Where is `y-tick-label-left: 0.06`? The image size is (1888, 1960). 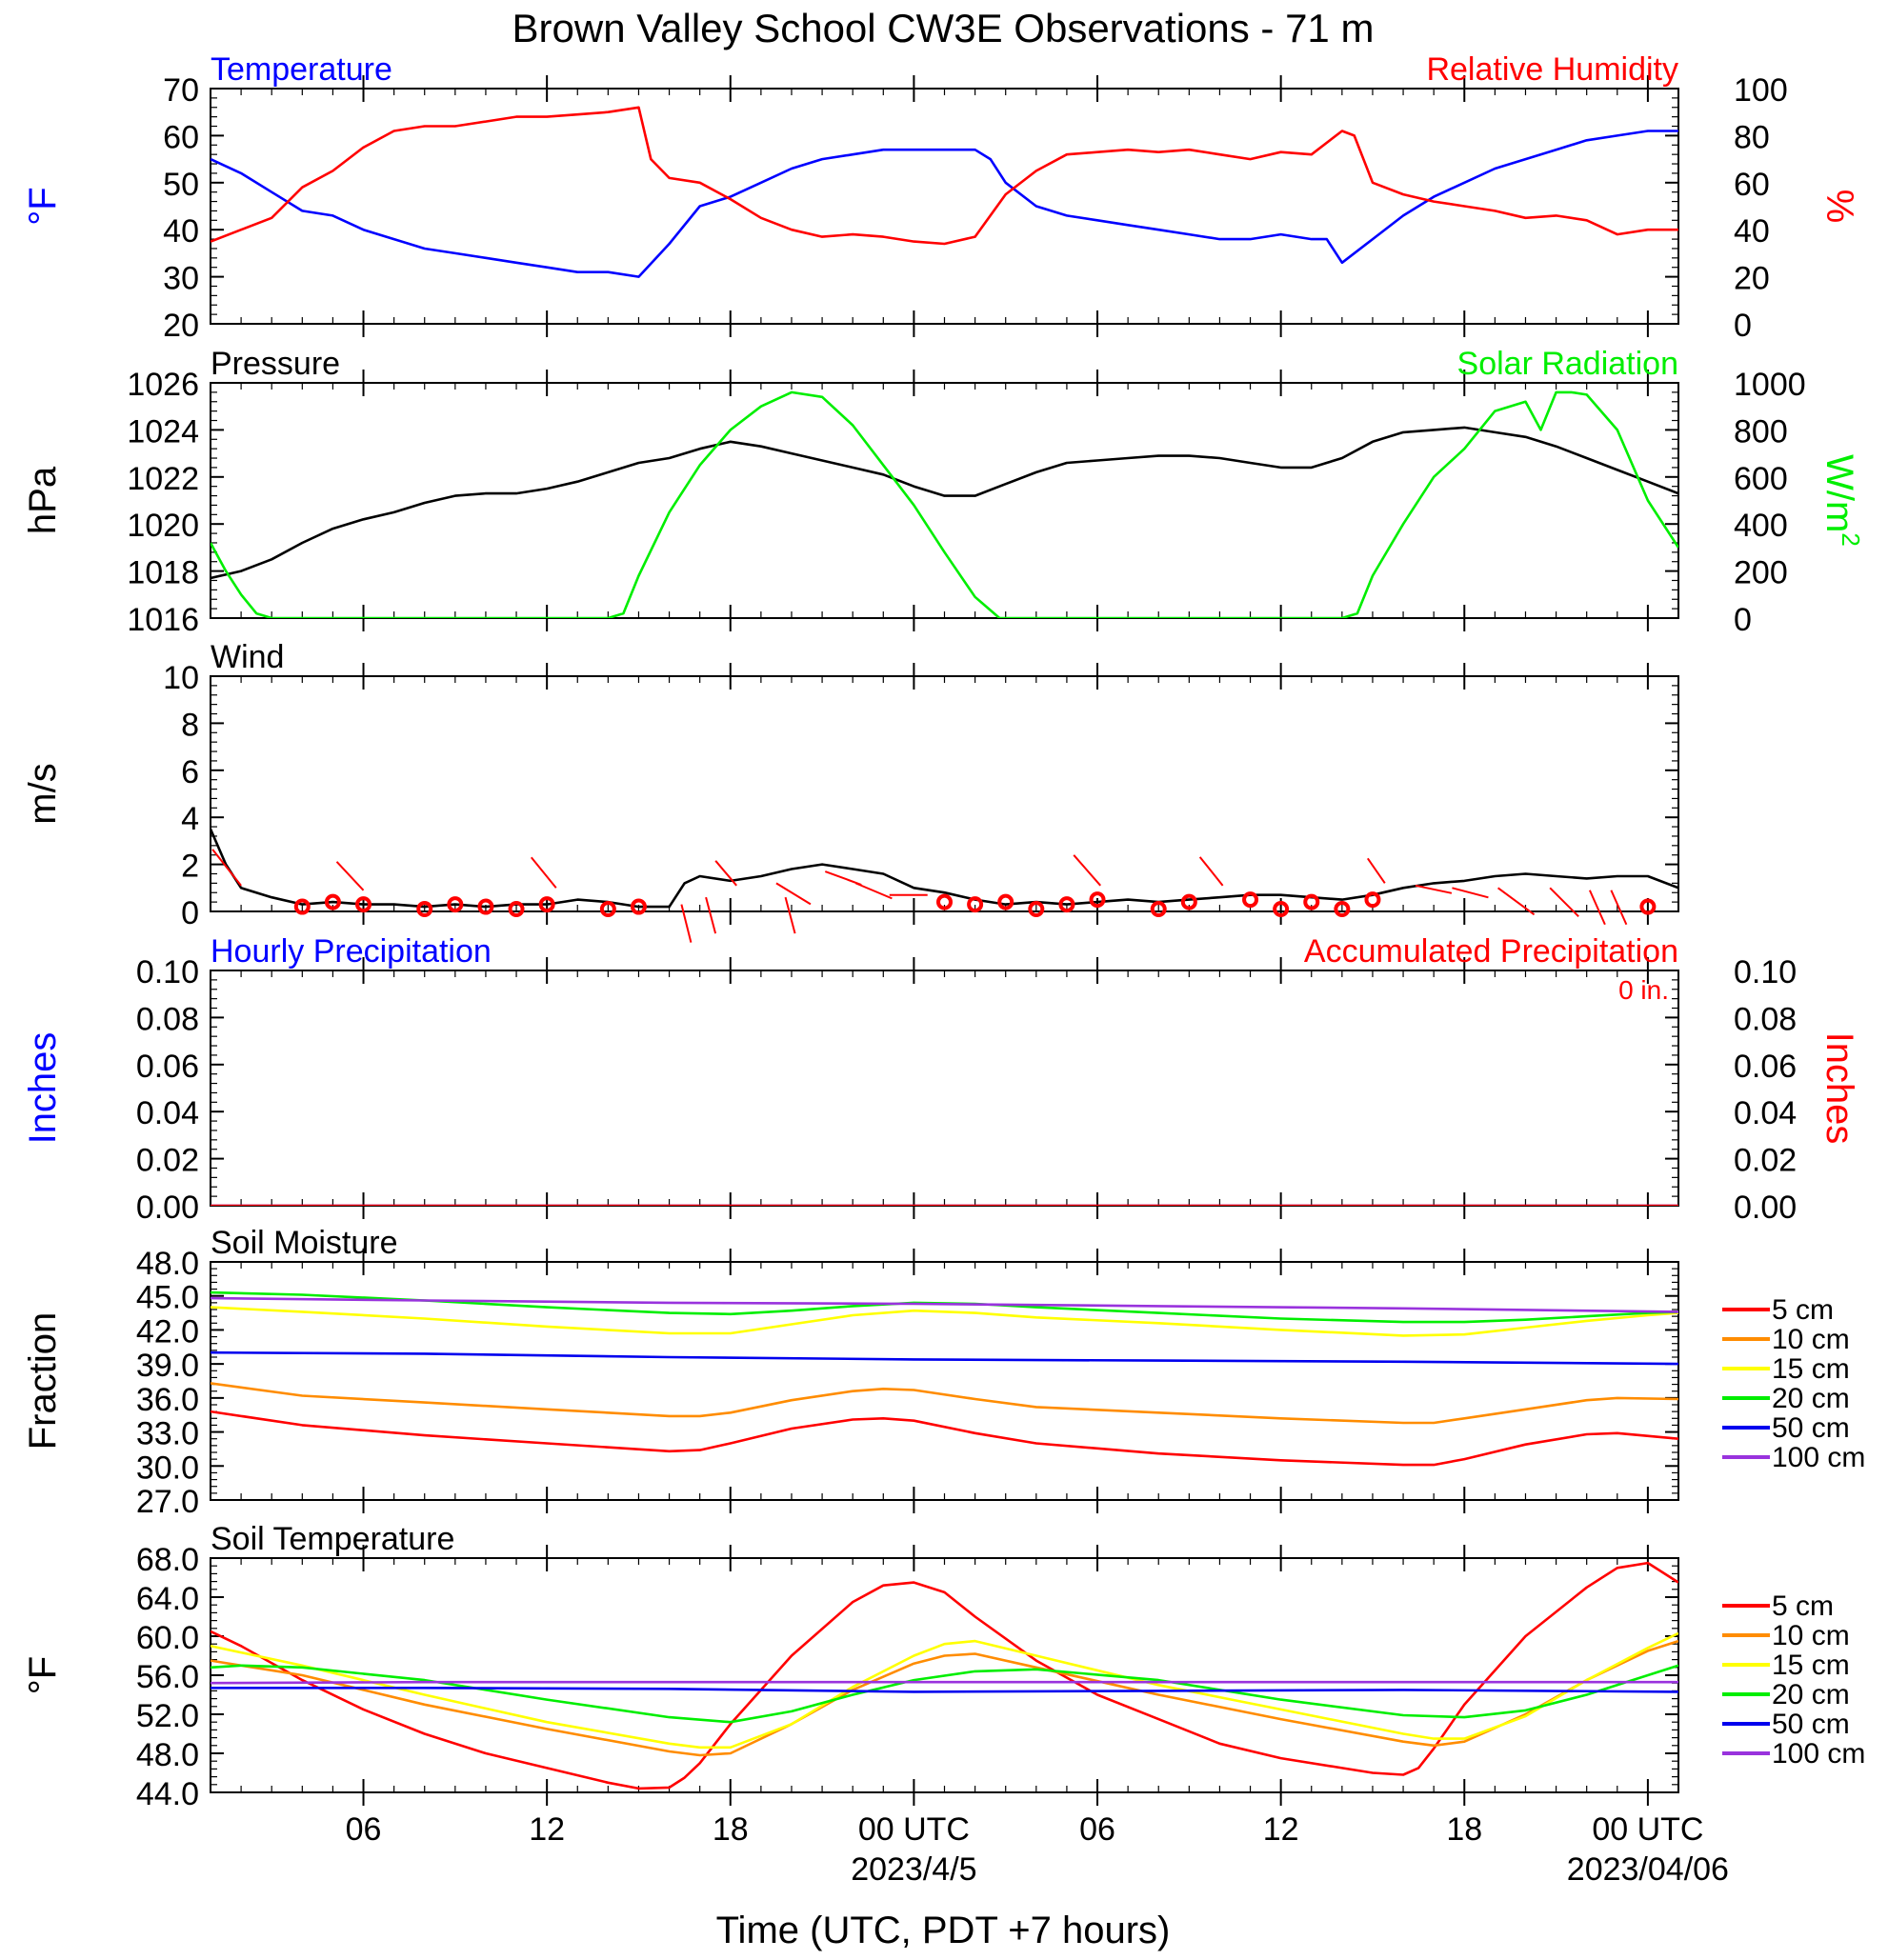 y-tick-label-left: 0.06 is located at coordinates (167, 1067).